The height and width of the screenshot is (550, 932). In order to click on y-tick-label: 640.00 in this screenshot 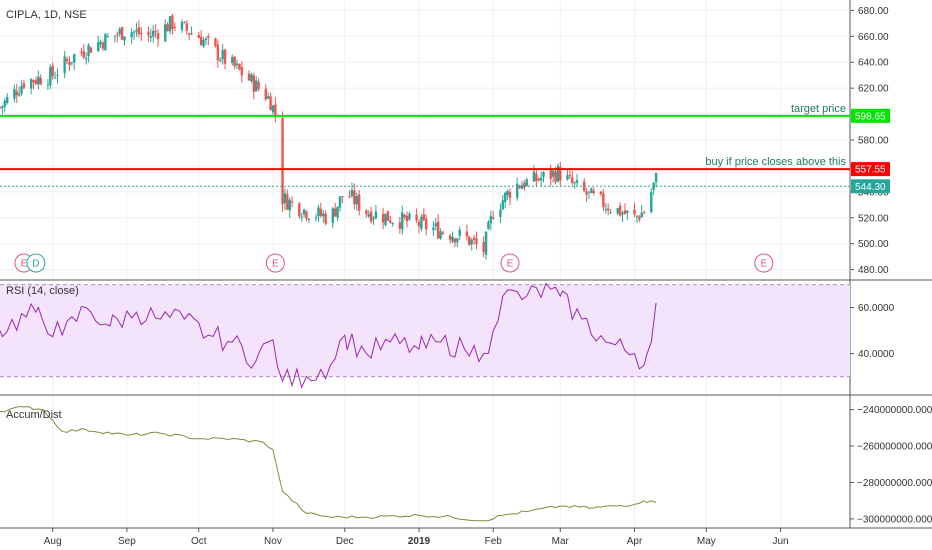, I will do `click(873, 63)`.